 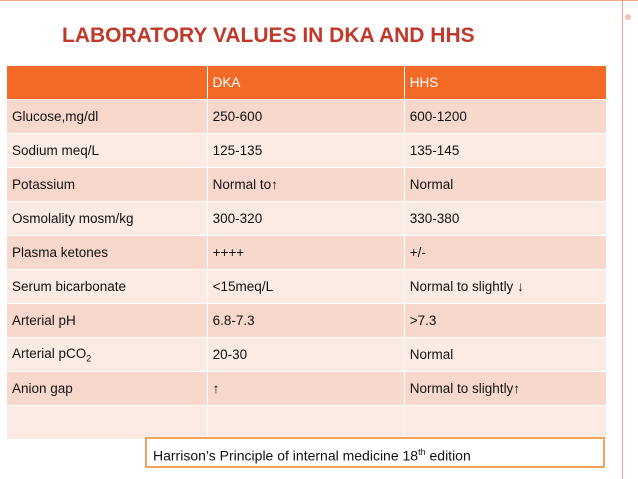 I want to click on hhs-value-cell: +/-, so click(x=506, y=252).